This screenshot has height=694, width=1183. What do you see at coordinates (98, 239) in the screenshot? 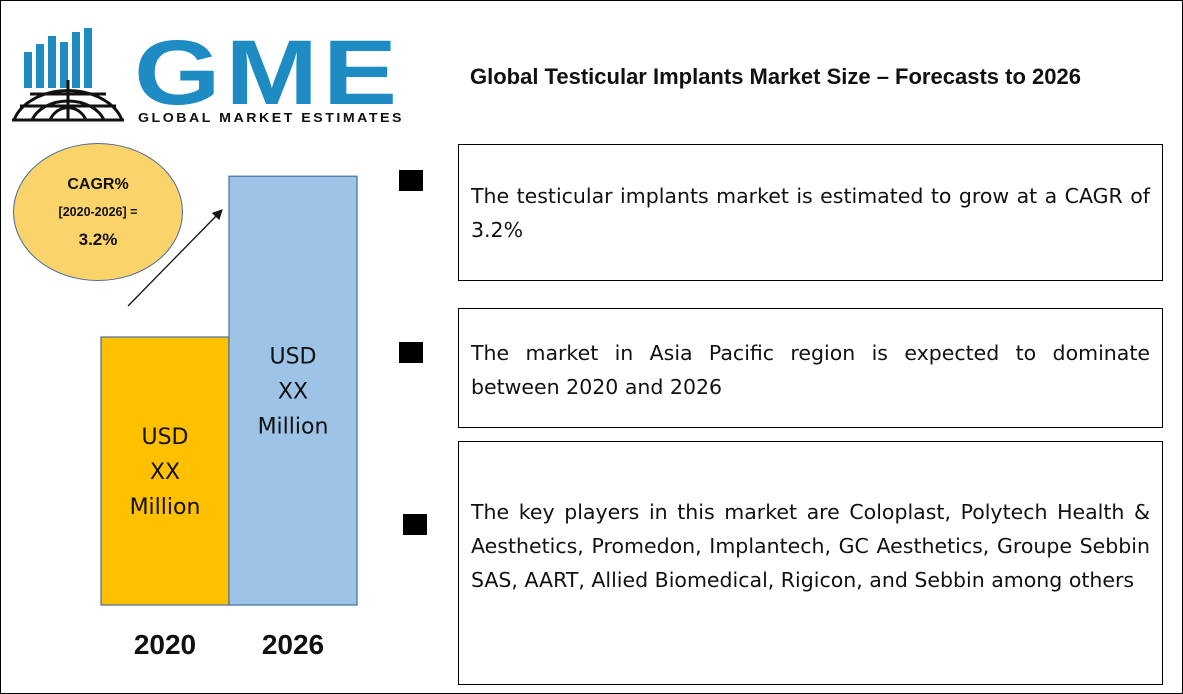
I see `cagr-value: 3.2%` at bounding box center [98, 239].